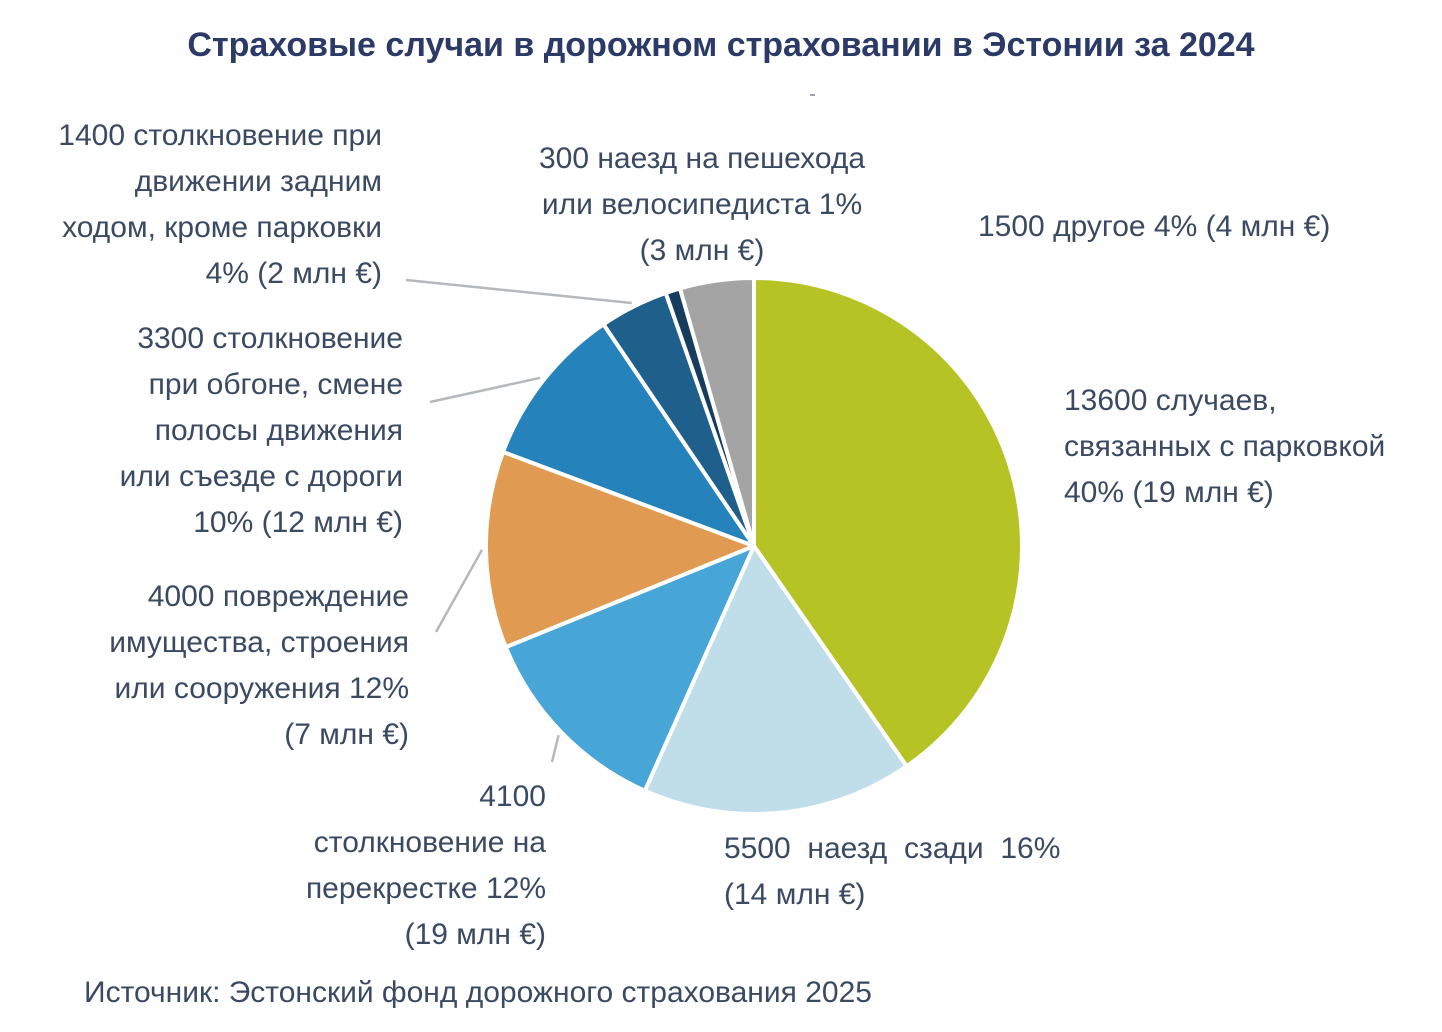 This screenshot has height=1032, width=1442. I want to click on slice-label-line: 40% (19 млн €), so click(1169, 492).